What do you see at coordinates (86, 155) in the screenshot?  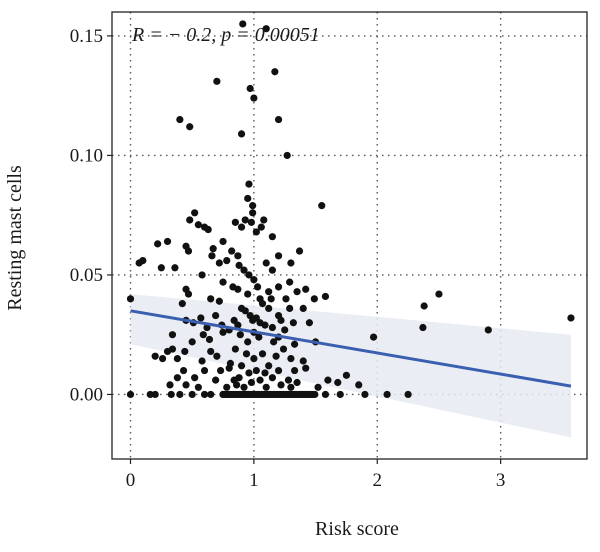 I see `y-tick-label: 0.10` at bounding box center [86, 155].